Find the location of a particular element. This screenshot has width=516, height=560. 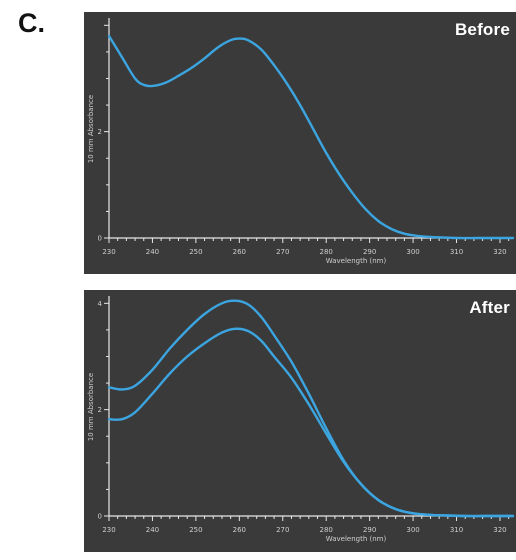

after-y-tick-label: 4 is located at coordinates (100, 304).